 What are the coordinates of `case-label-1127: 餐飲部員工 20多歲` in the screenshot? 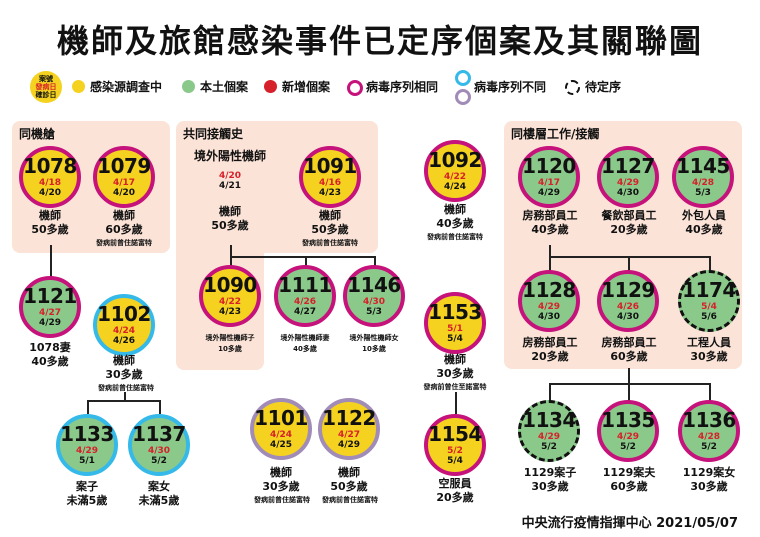 It's located at (629, 222).